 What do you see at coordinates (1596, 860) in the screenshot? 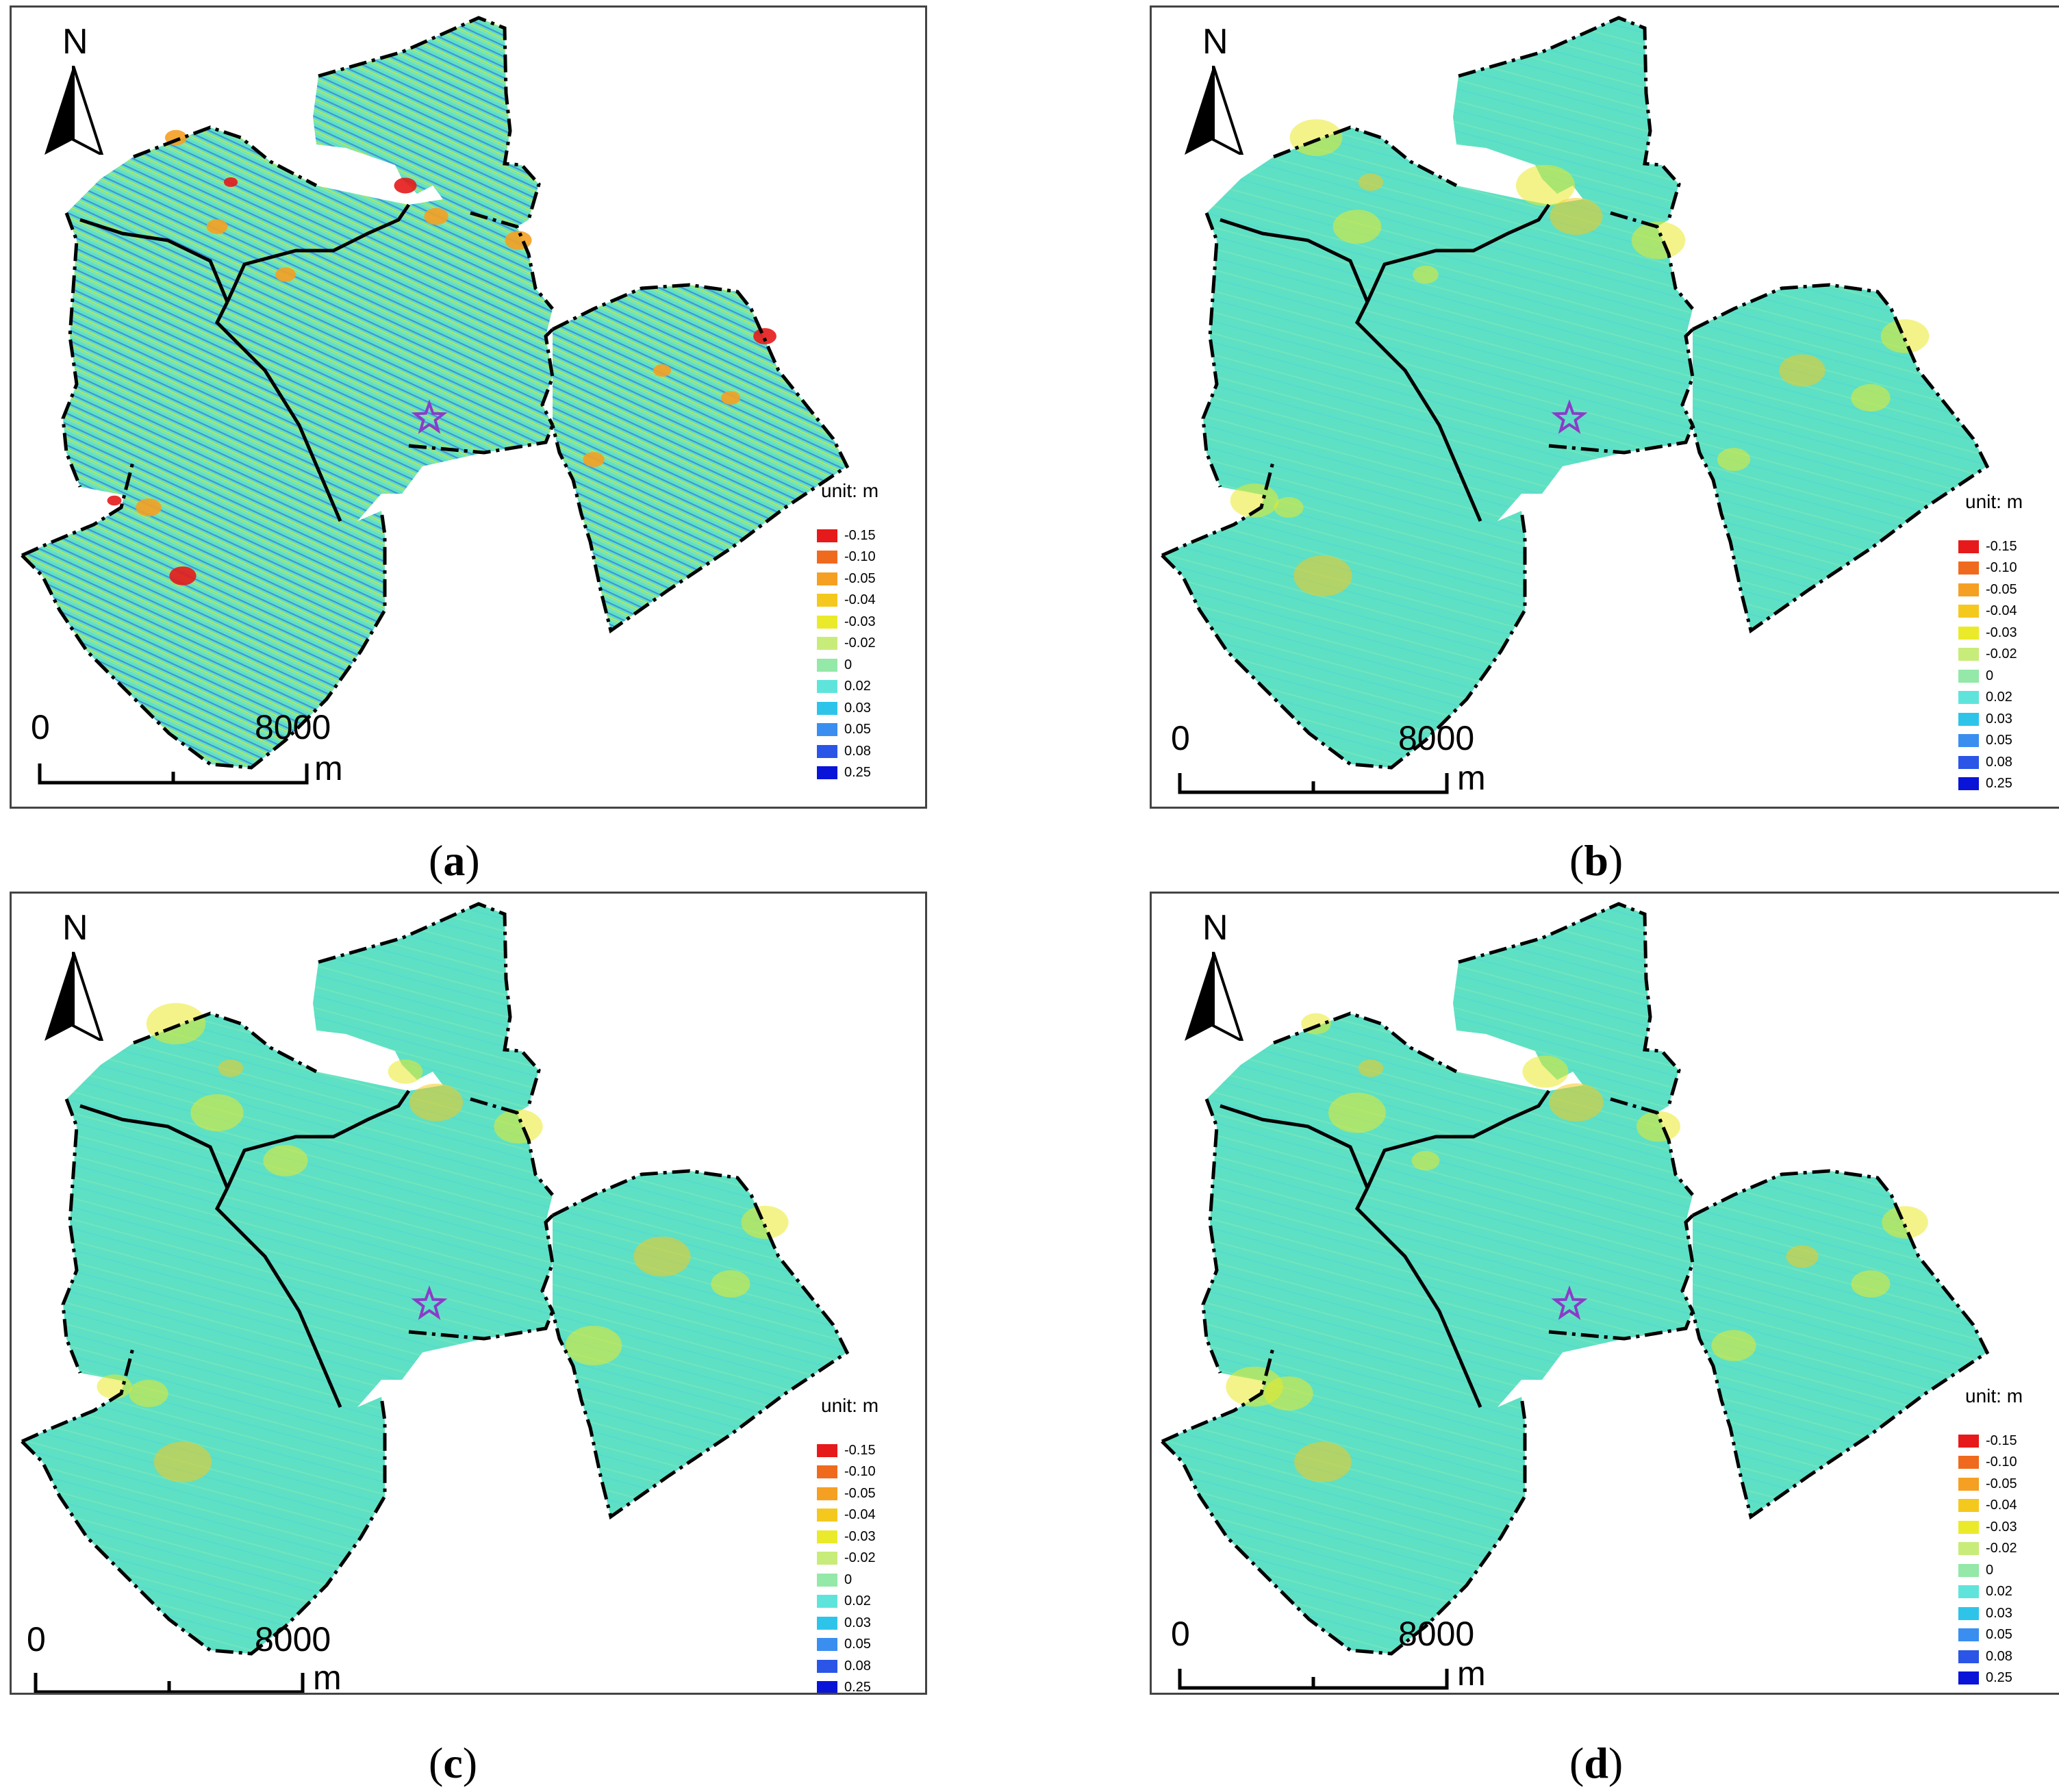
I see `panel-caption-b: (b)` at bounding box center [1596, 860].